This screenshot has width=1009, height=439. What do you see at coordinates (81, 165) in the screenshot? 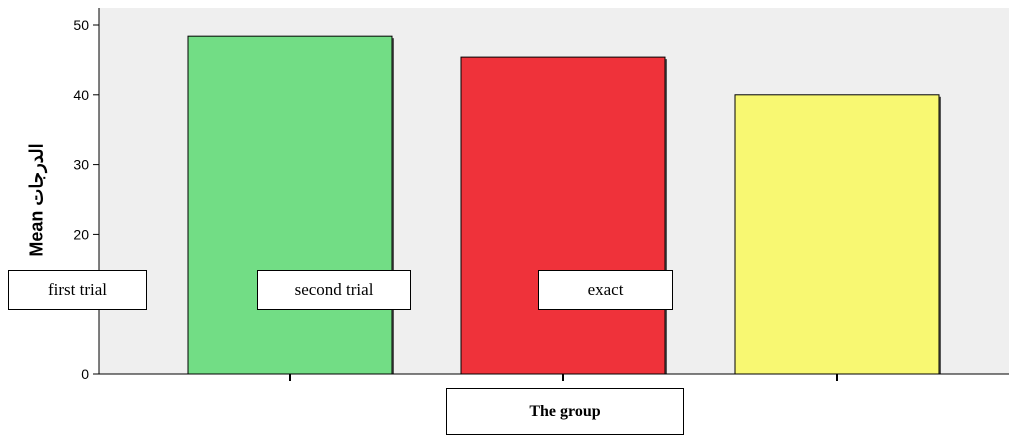
I see `y-tick-label: 30` at bounding box center [81, 165].